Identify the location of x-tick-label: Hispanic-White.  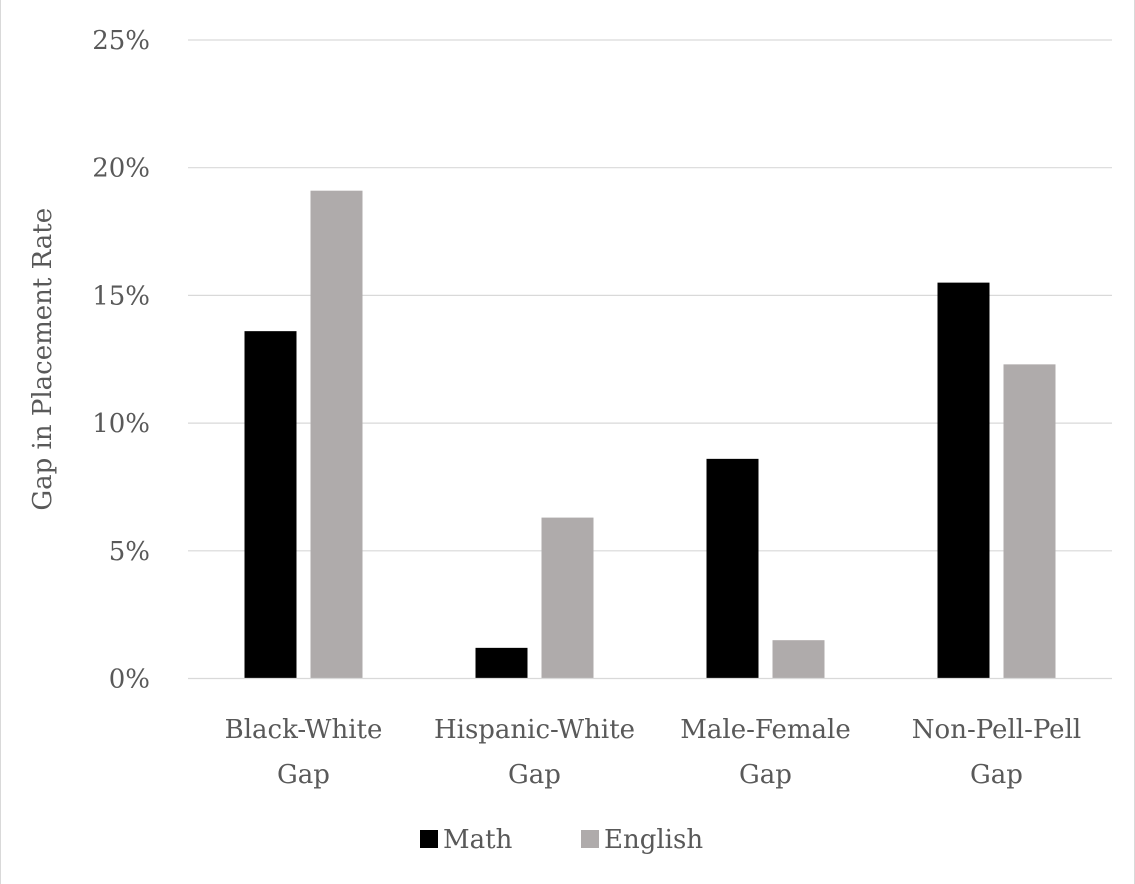
(534, 730).